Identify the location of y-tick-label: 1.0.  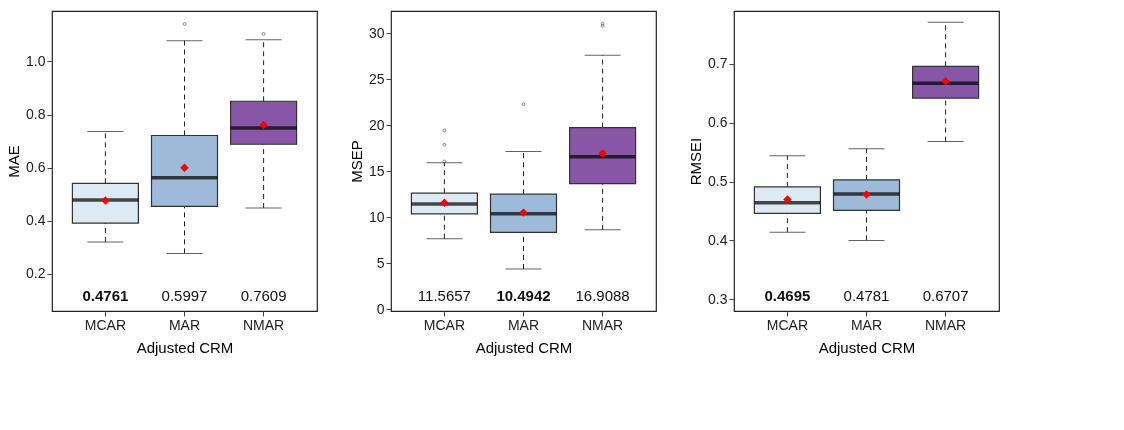
(36, 60).